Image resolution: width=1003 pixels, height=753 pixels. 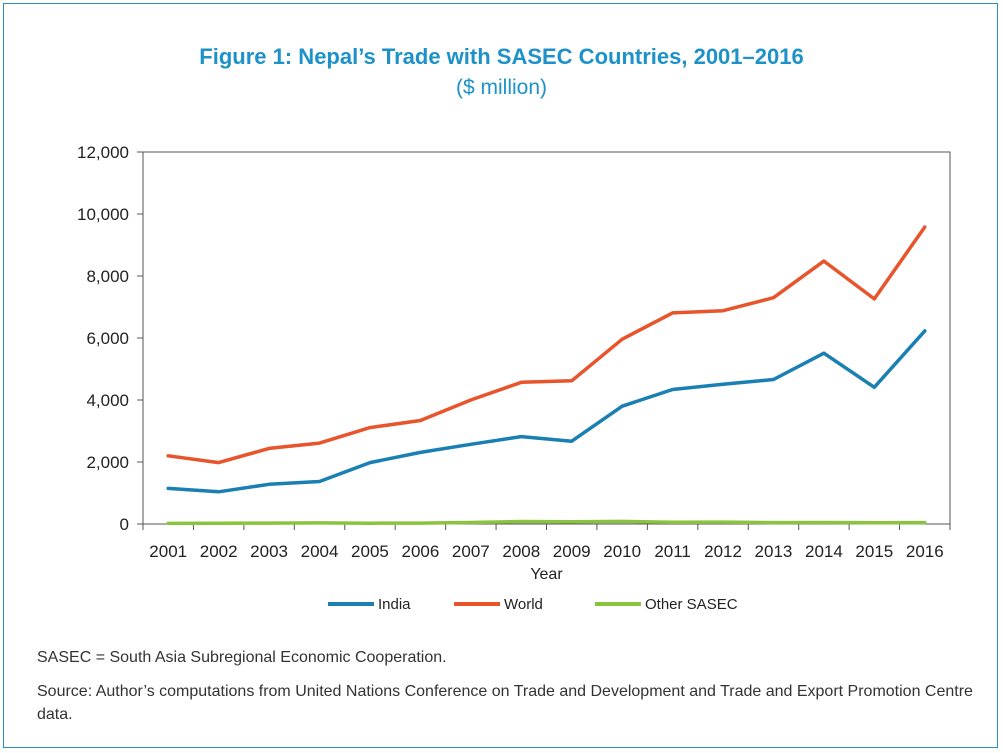 What do you see at coordinates (320, 551) in the screenshot?
I see `x-tick-label: 2004` at bounding box center [320, 551].